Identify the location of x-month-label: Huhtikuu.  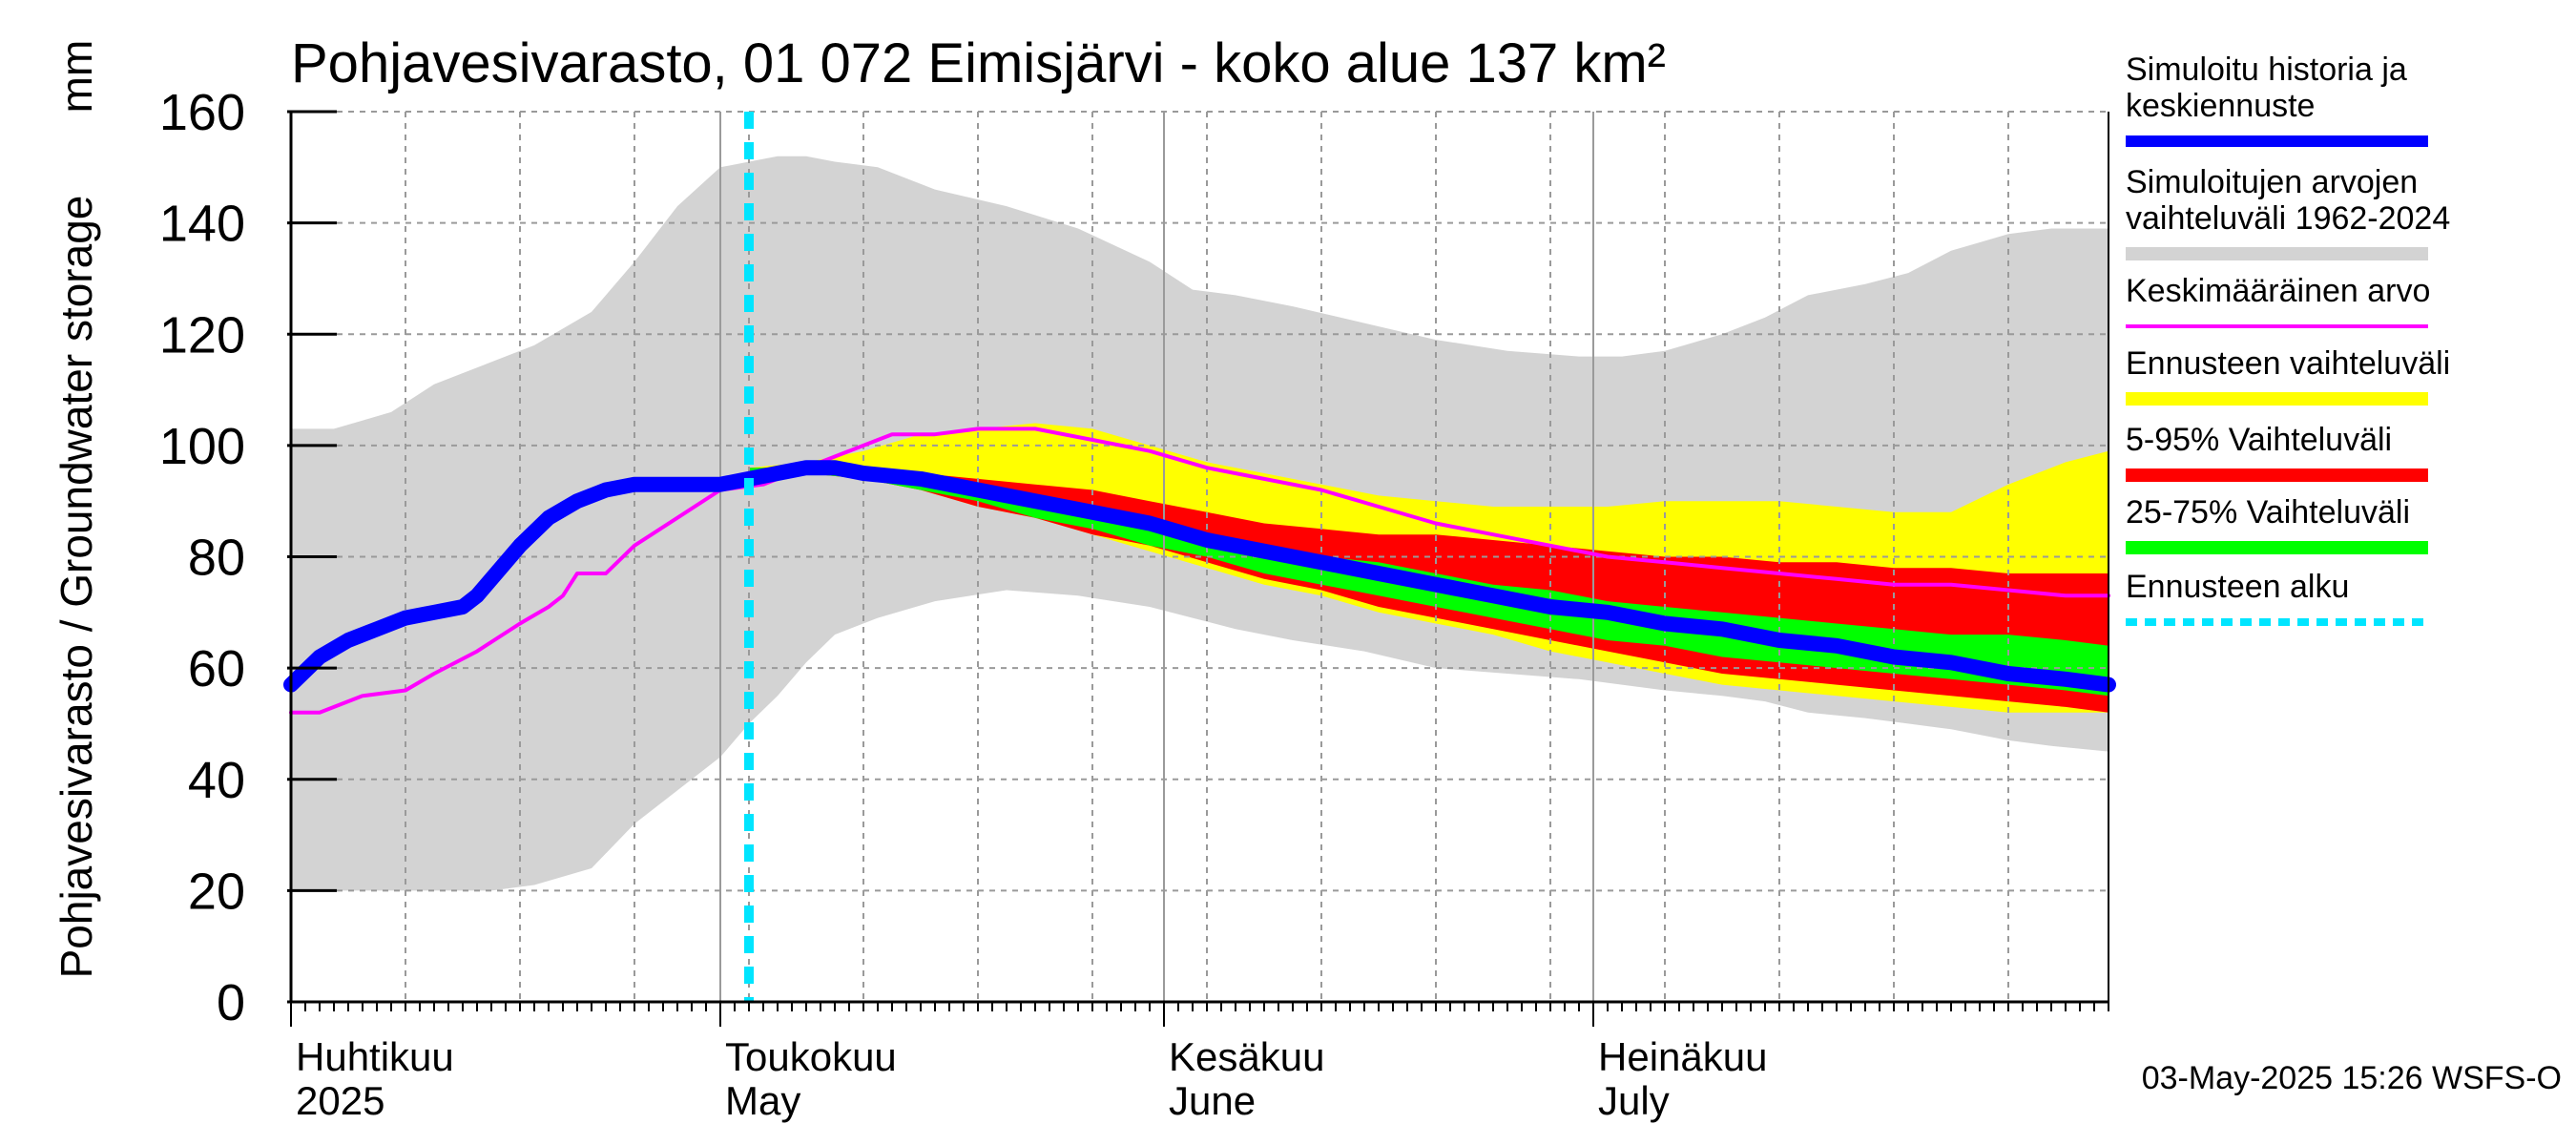
(375, 1056).